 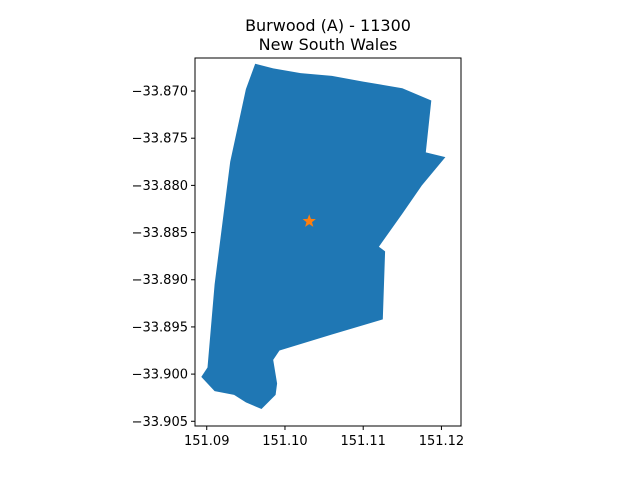 What do you see at coordinates (363, 441) in the screenshot?
I see `x-tick-label: 151.11` at bounding box center [363, 441].